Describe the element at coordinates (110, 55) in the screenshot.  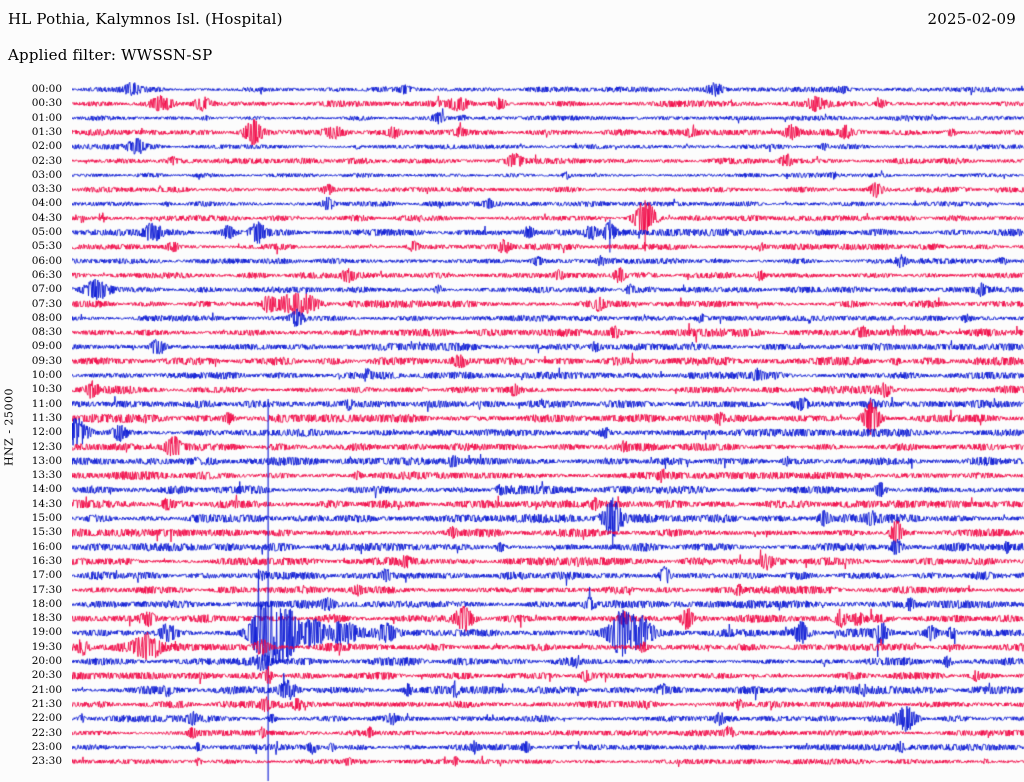
I see `filter-label: Applied filter: WWSSN-SP` at that location.